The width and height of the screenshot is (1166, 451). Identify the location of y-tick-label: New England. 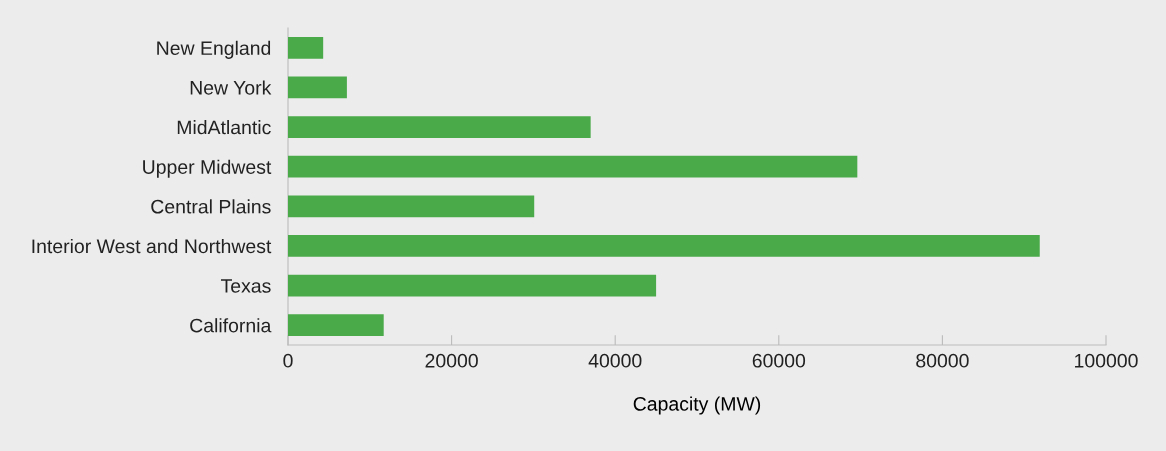
(214, 49).